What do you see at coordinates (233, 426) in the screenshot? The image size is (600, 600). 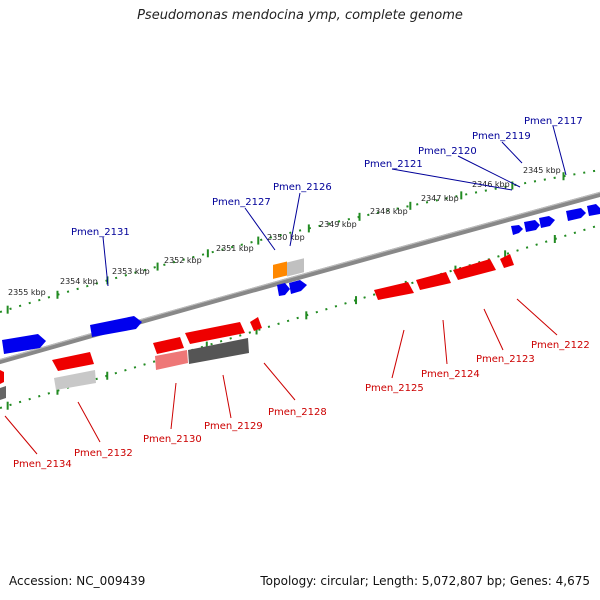 I see `label-pmen-2129: Pmen_2129` at bounding box center [233, 426].